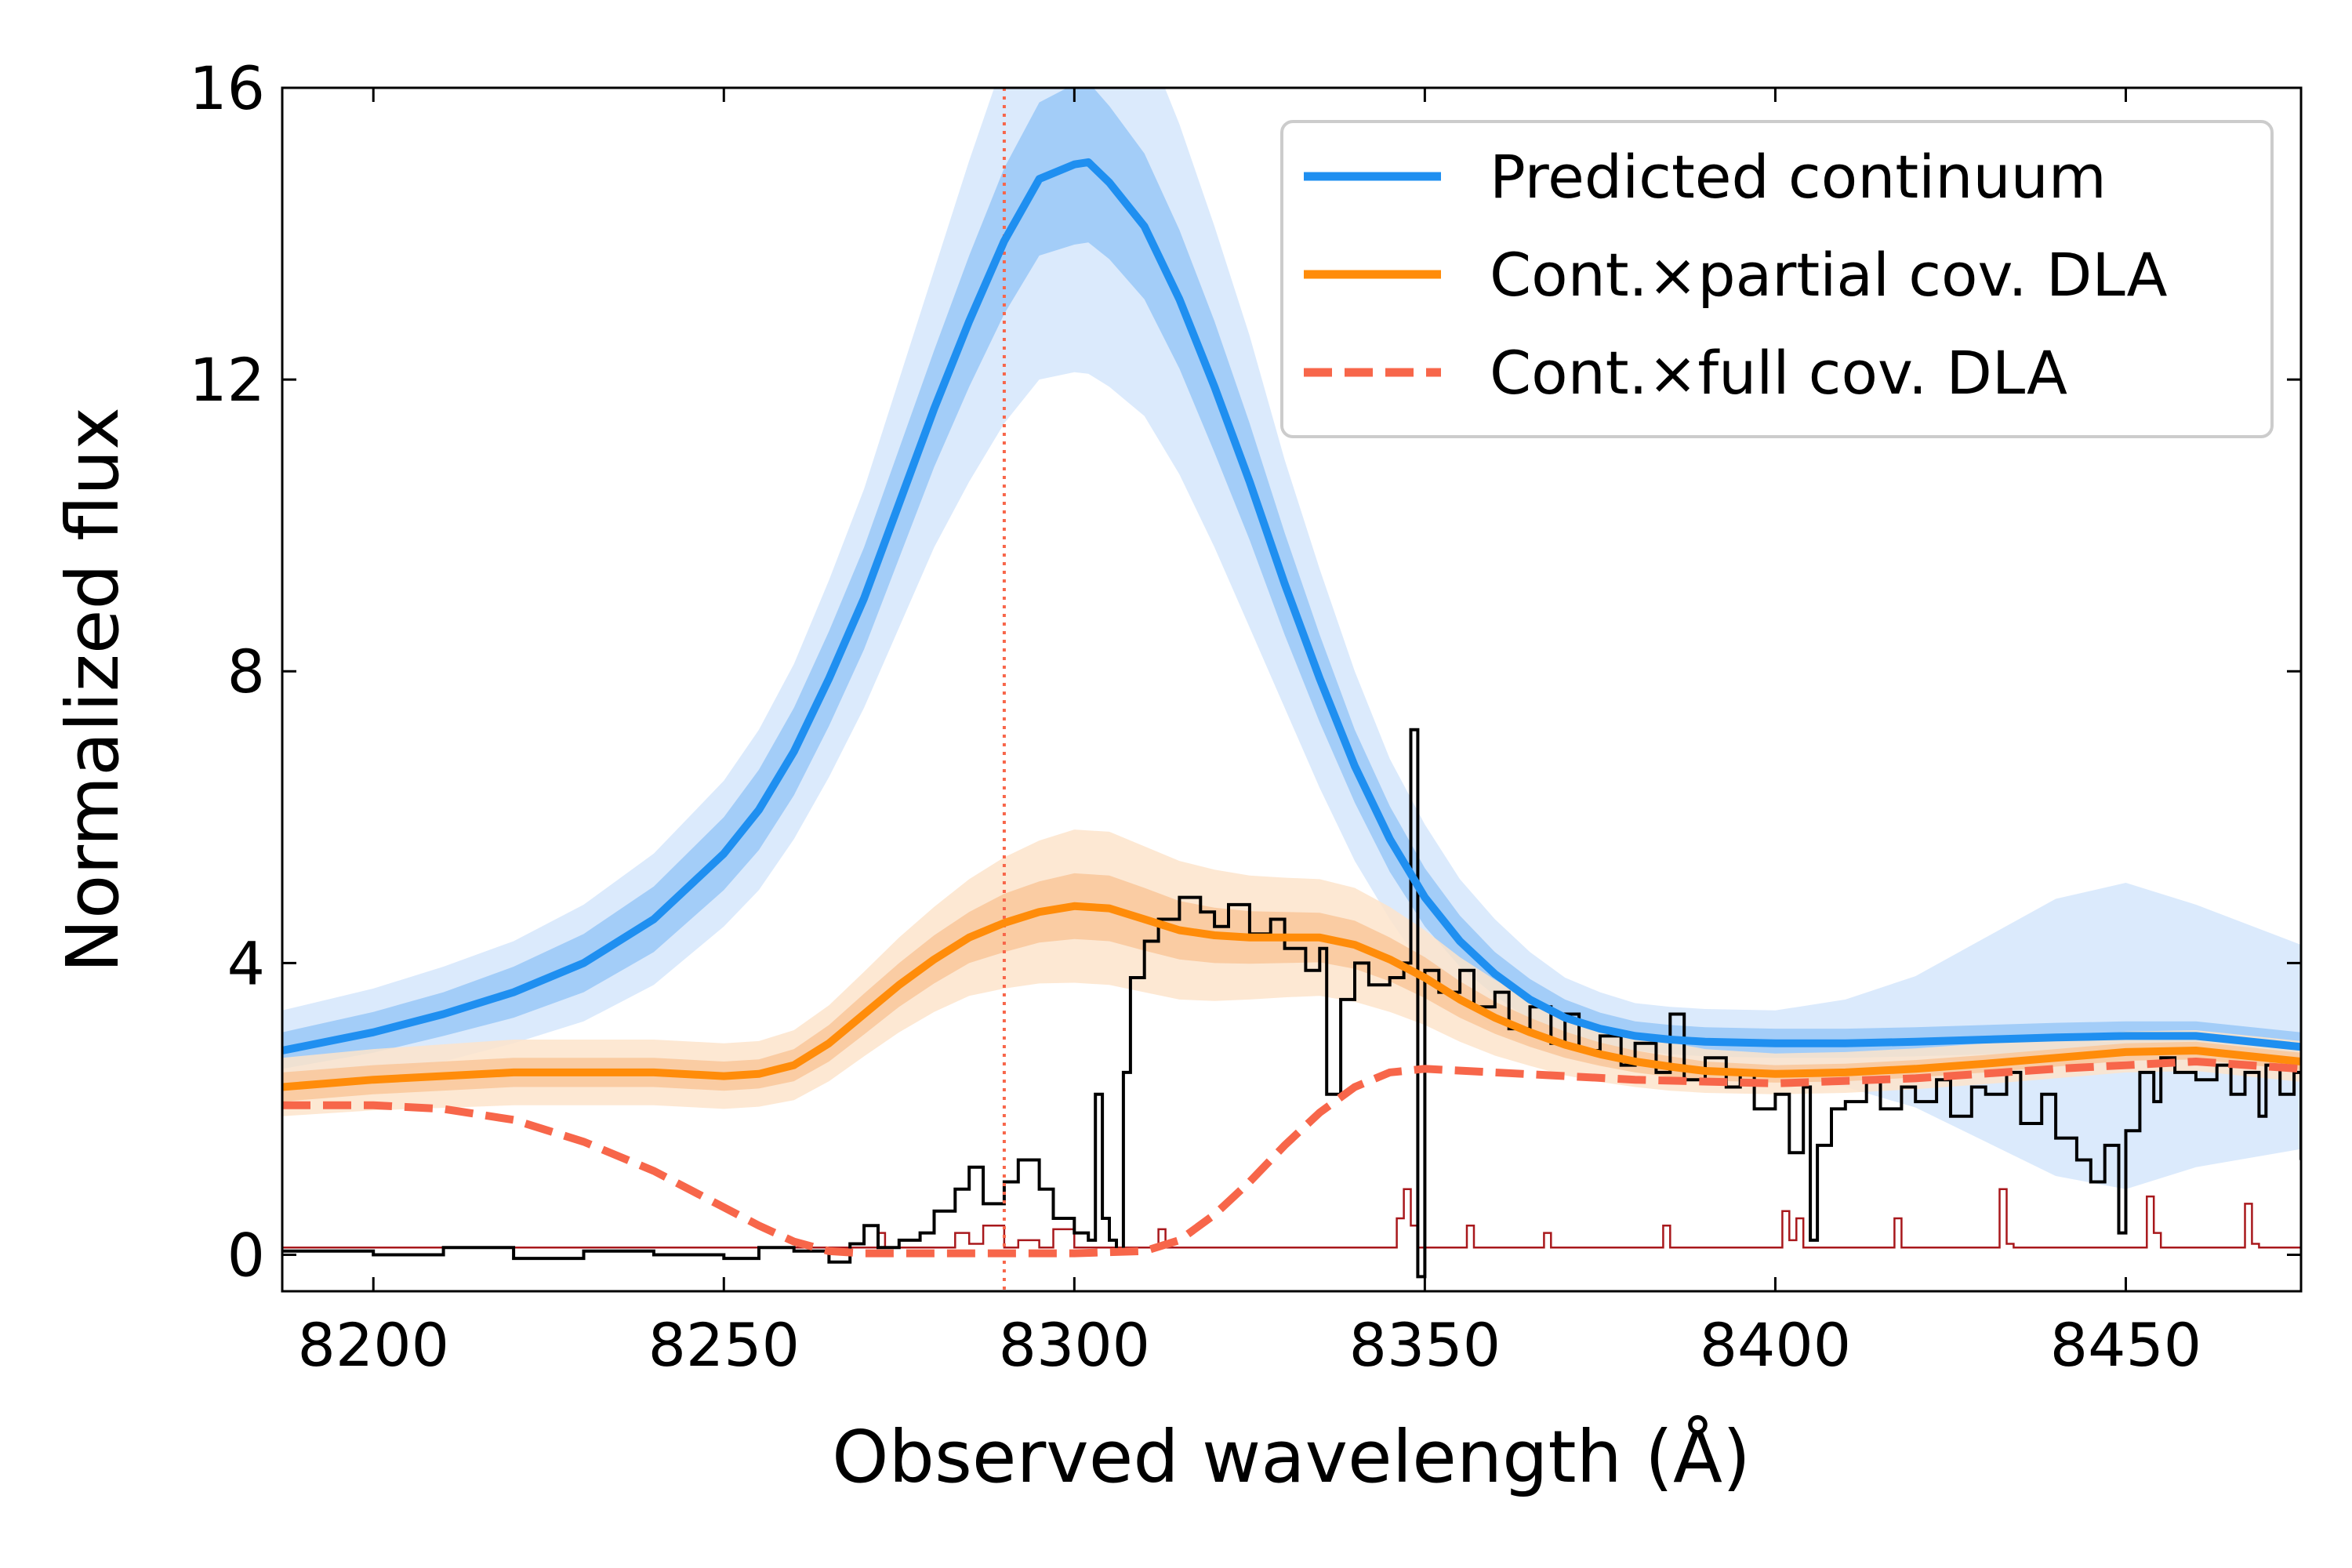 The image size is (2352, 1568). What do you see at coordinates (1291, 1218) in the screenshot?
I see `error-spectrum-line` at bounding box center [1291, 1218].